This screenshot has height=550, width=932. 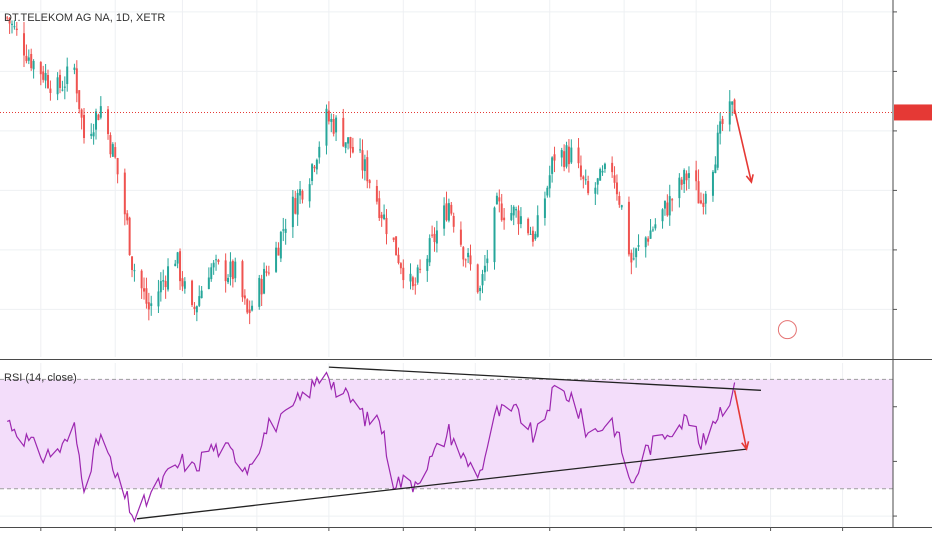 What do you see at coordinates (749, 179) in the screenshot?
I see `price-down-arrow-head` at bounding box center [749, 179].